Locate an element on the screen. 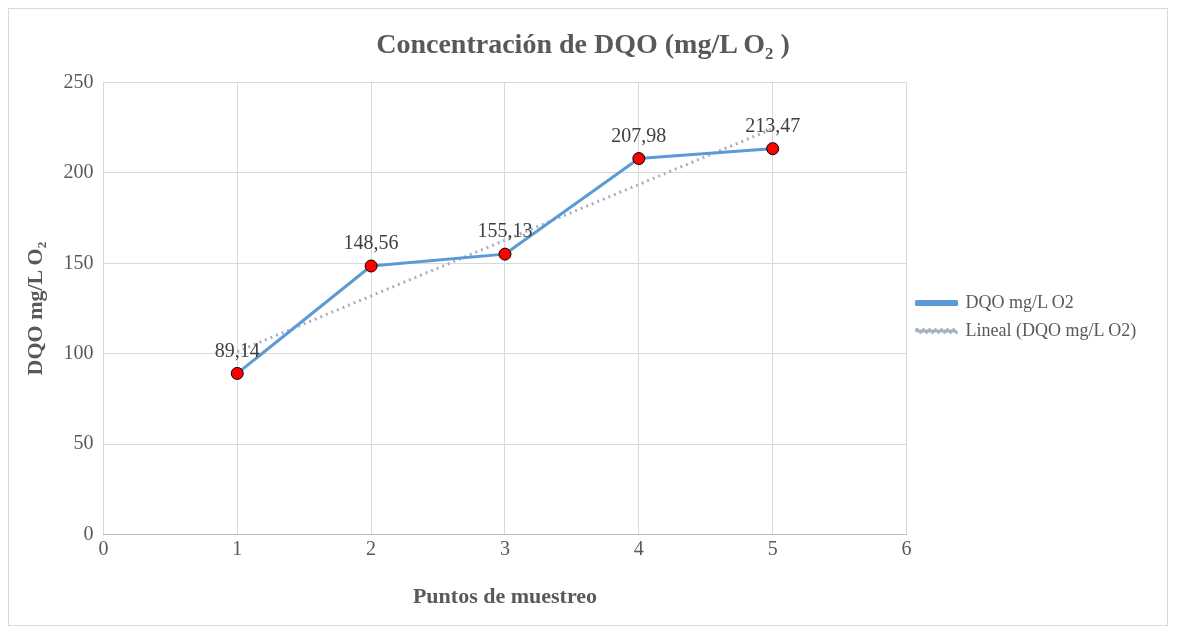 Image resolution: width=1177 pixels, height=635 pixels. x-tick-label: 4 is located at coordinates (638, 547).